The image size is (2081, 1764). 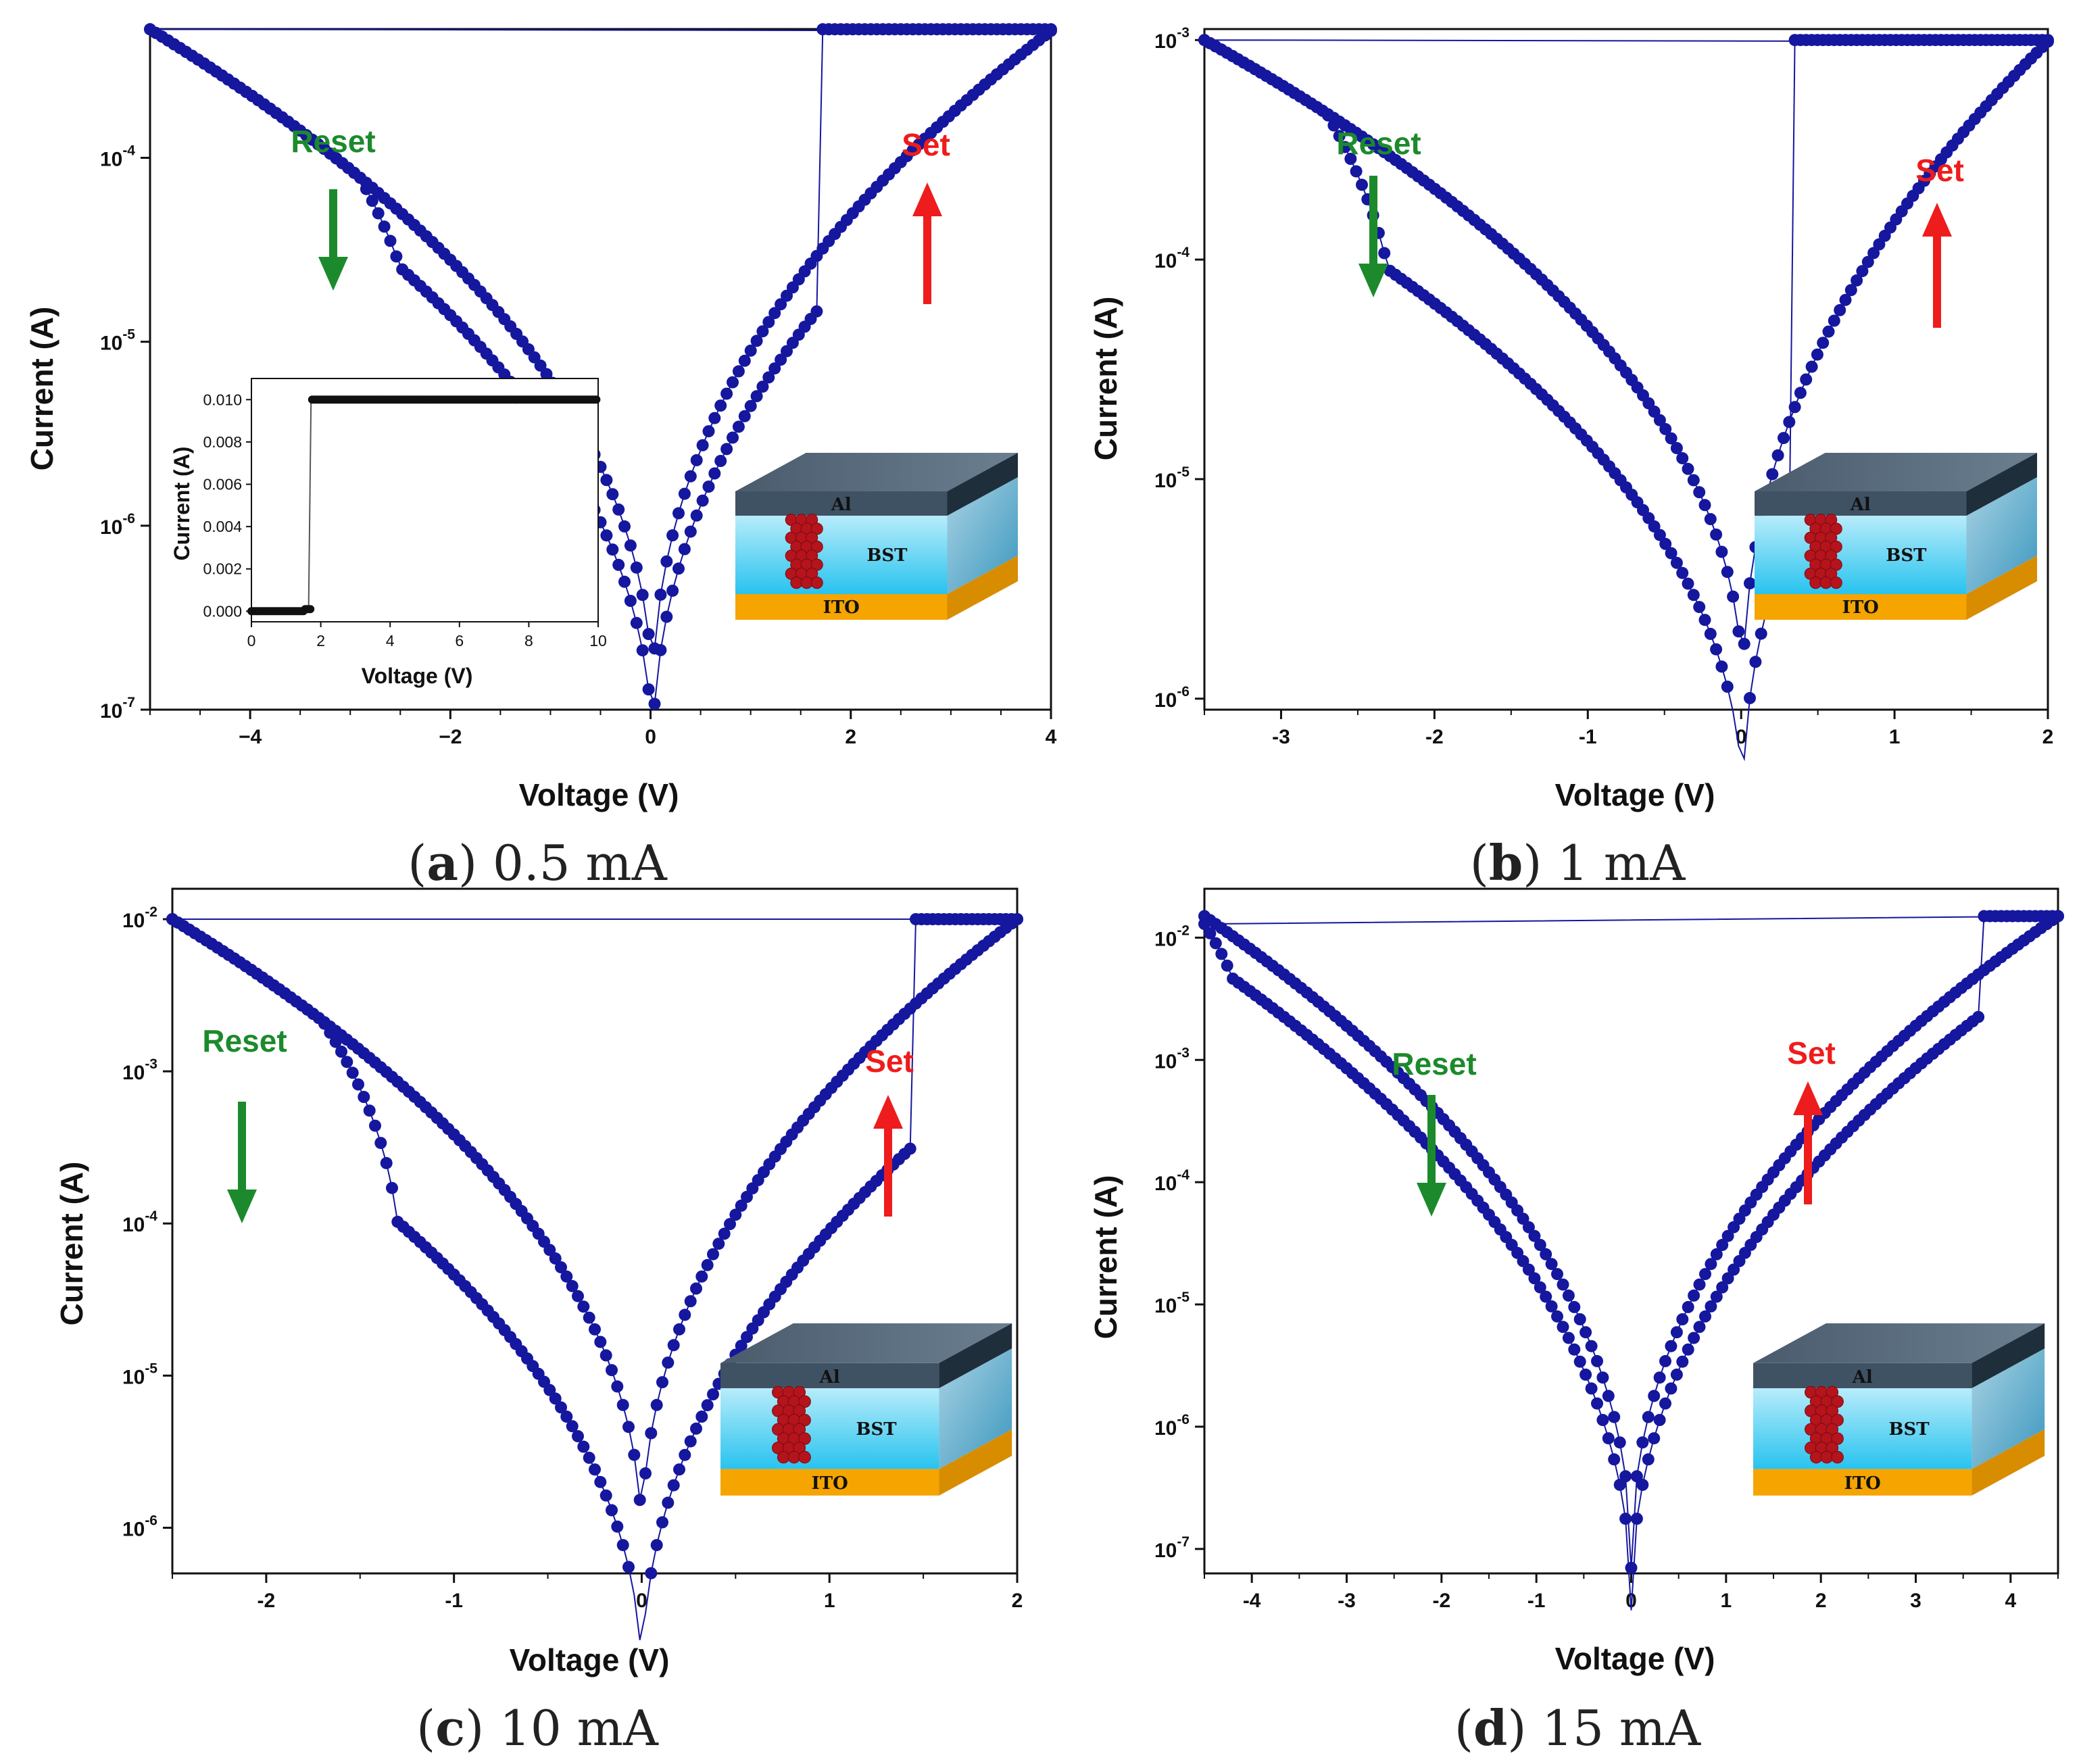 I want to click on x-tick-label-a-1: −2, so click(x=450, y=737).